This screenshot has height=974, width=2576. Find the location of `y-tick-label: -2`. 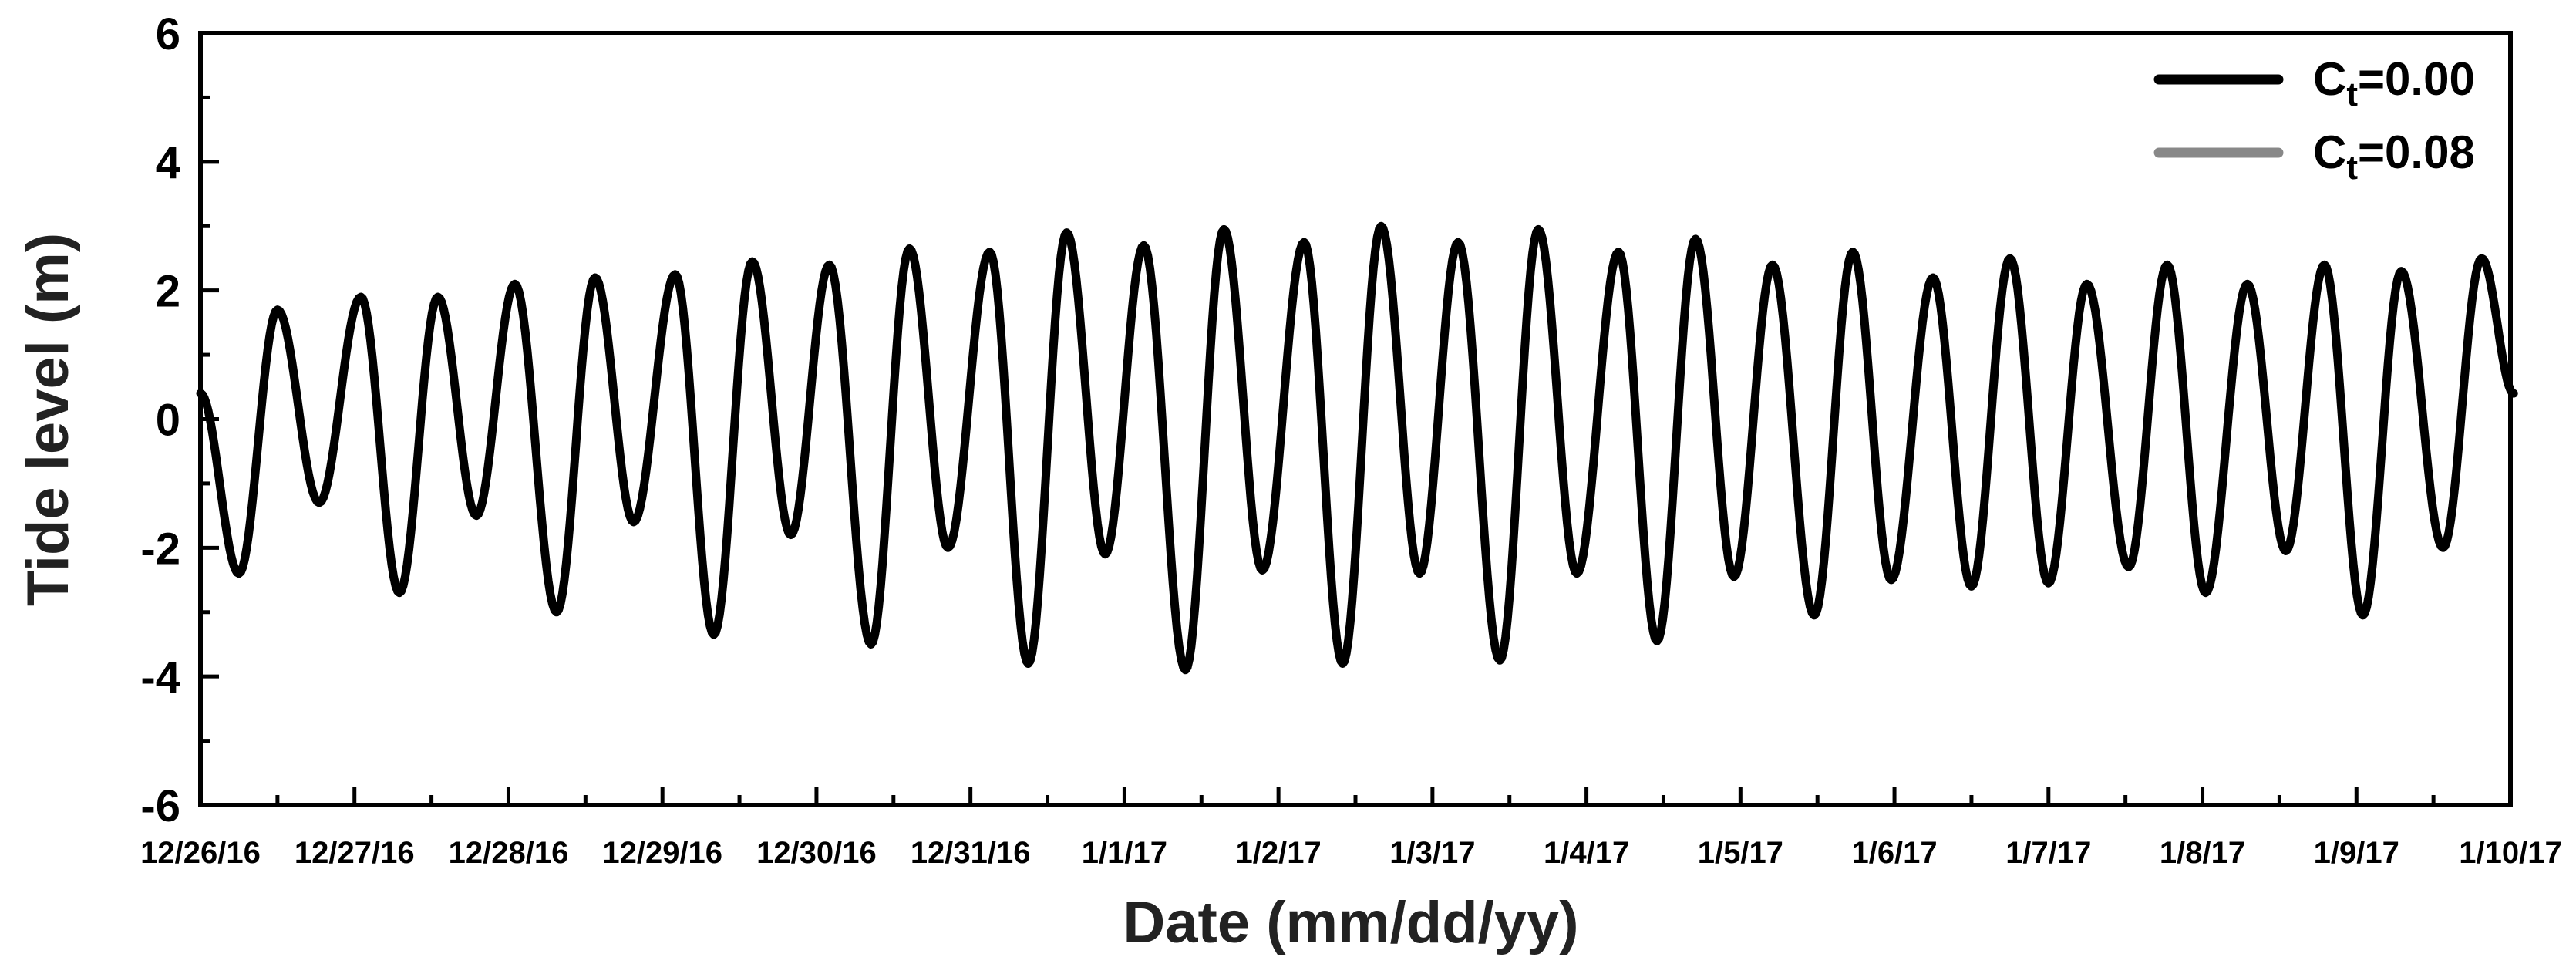

y-tick-label: -2 is located at coordinates (160, 549).